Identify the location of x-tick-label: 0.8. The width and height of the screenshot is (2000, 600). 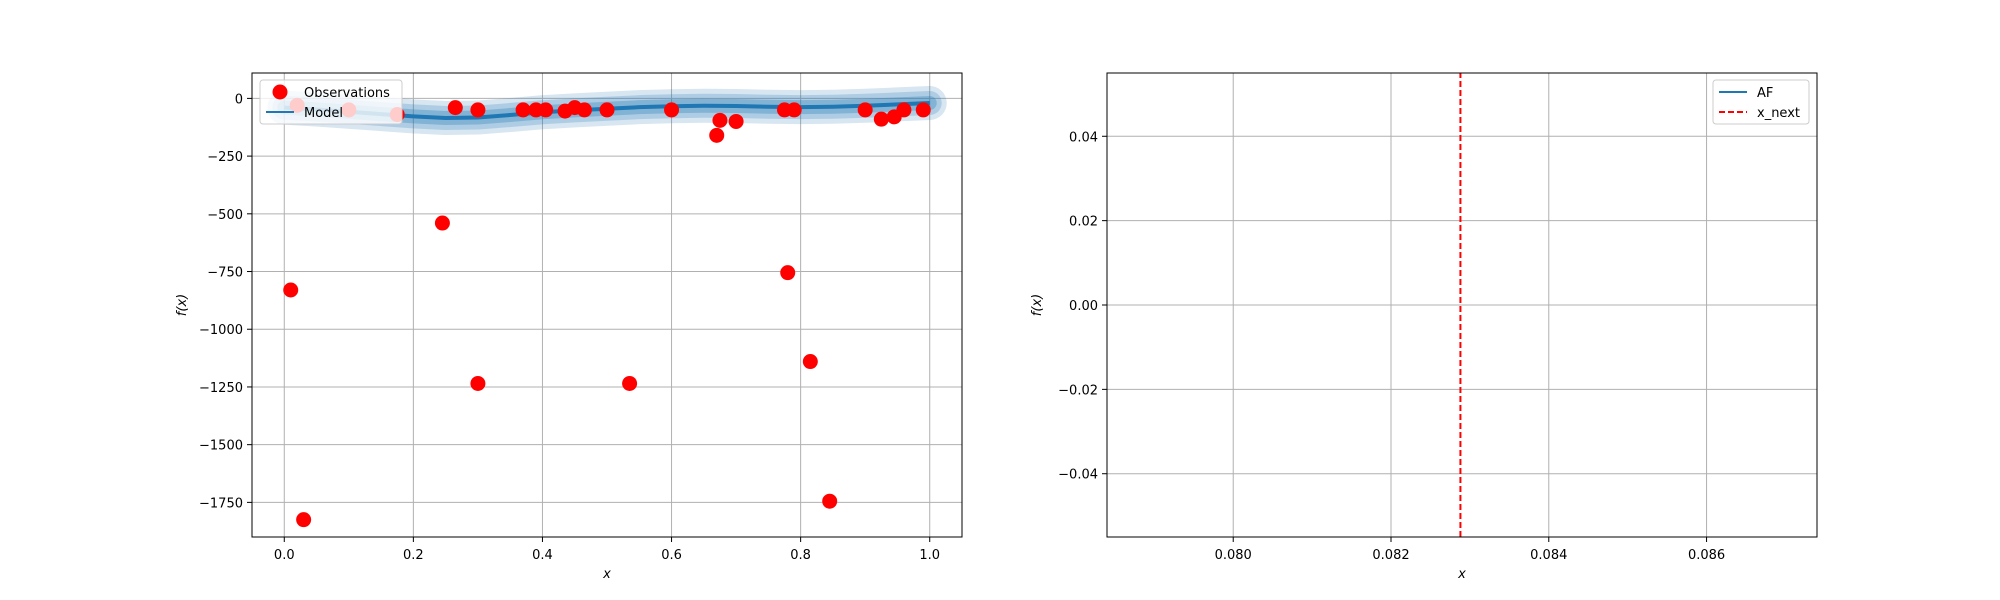
(800, 555).